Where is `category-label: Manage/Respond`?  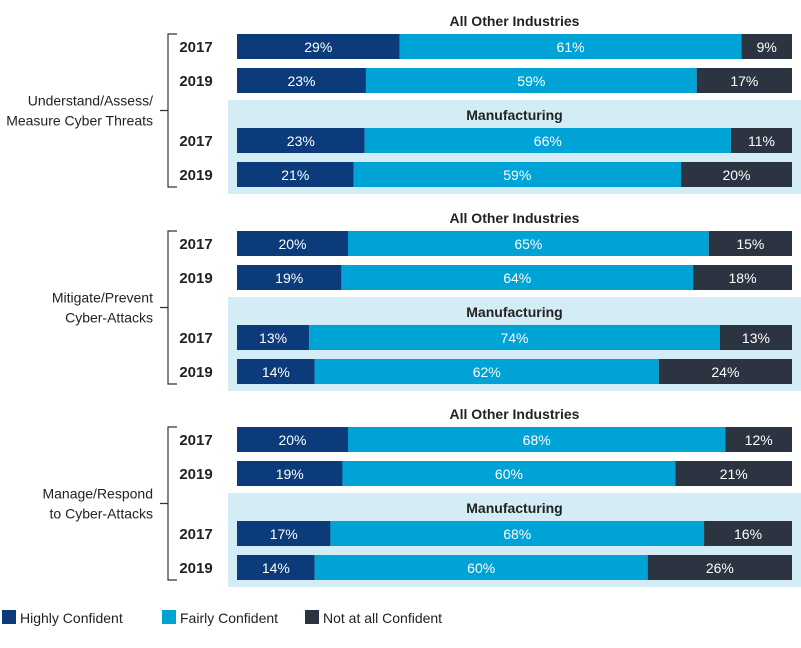 category-label: Manage/Respond is located at coordinates (97, 494).